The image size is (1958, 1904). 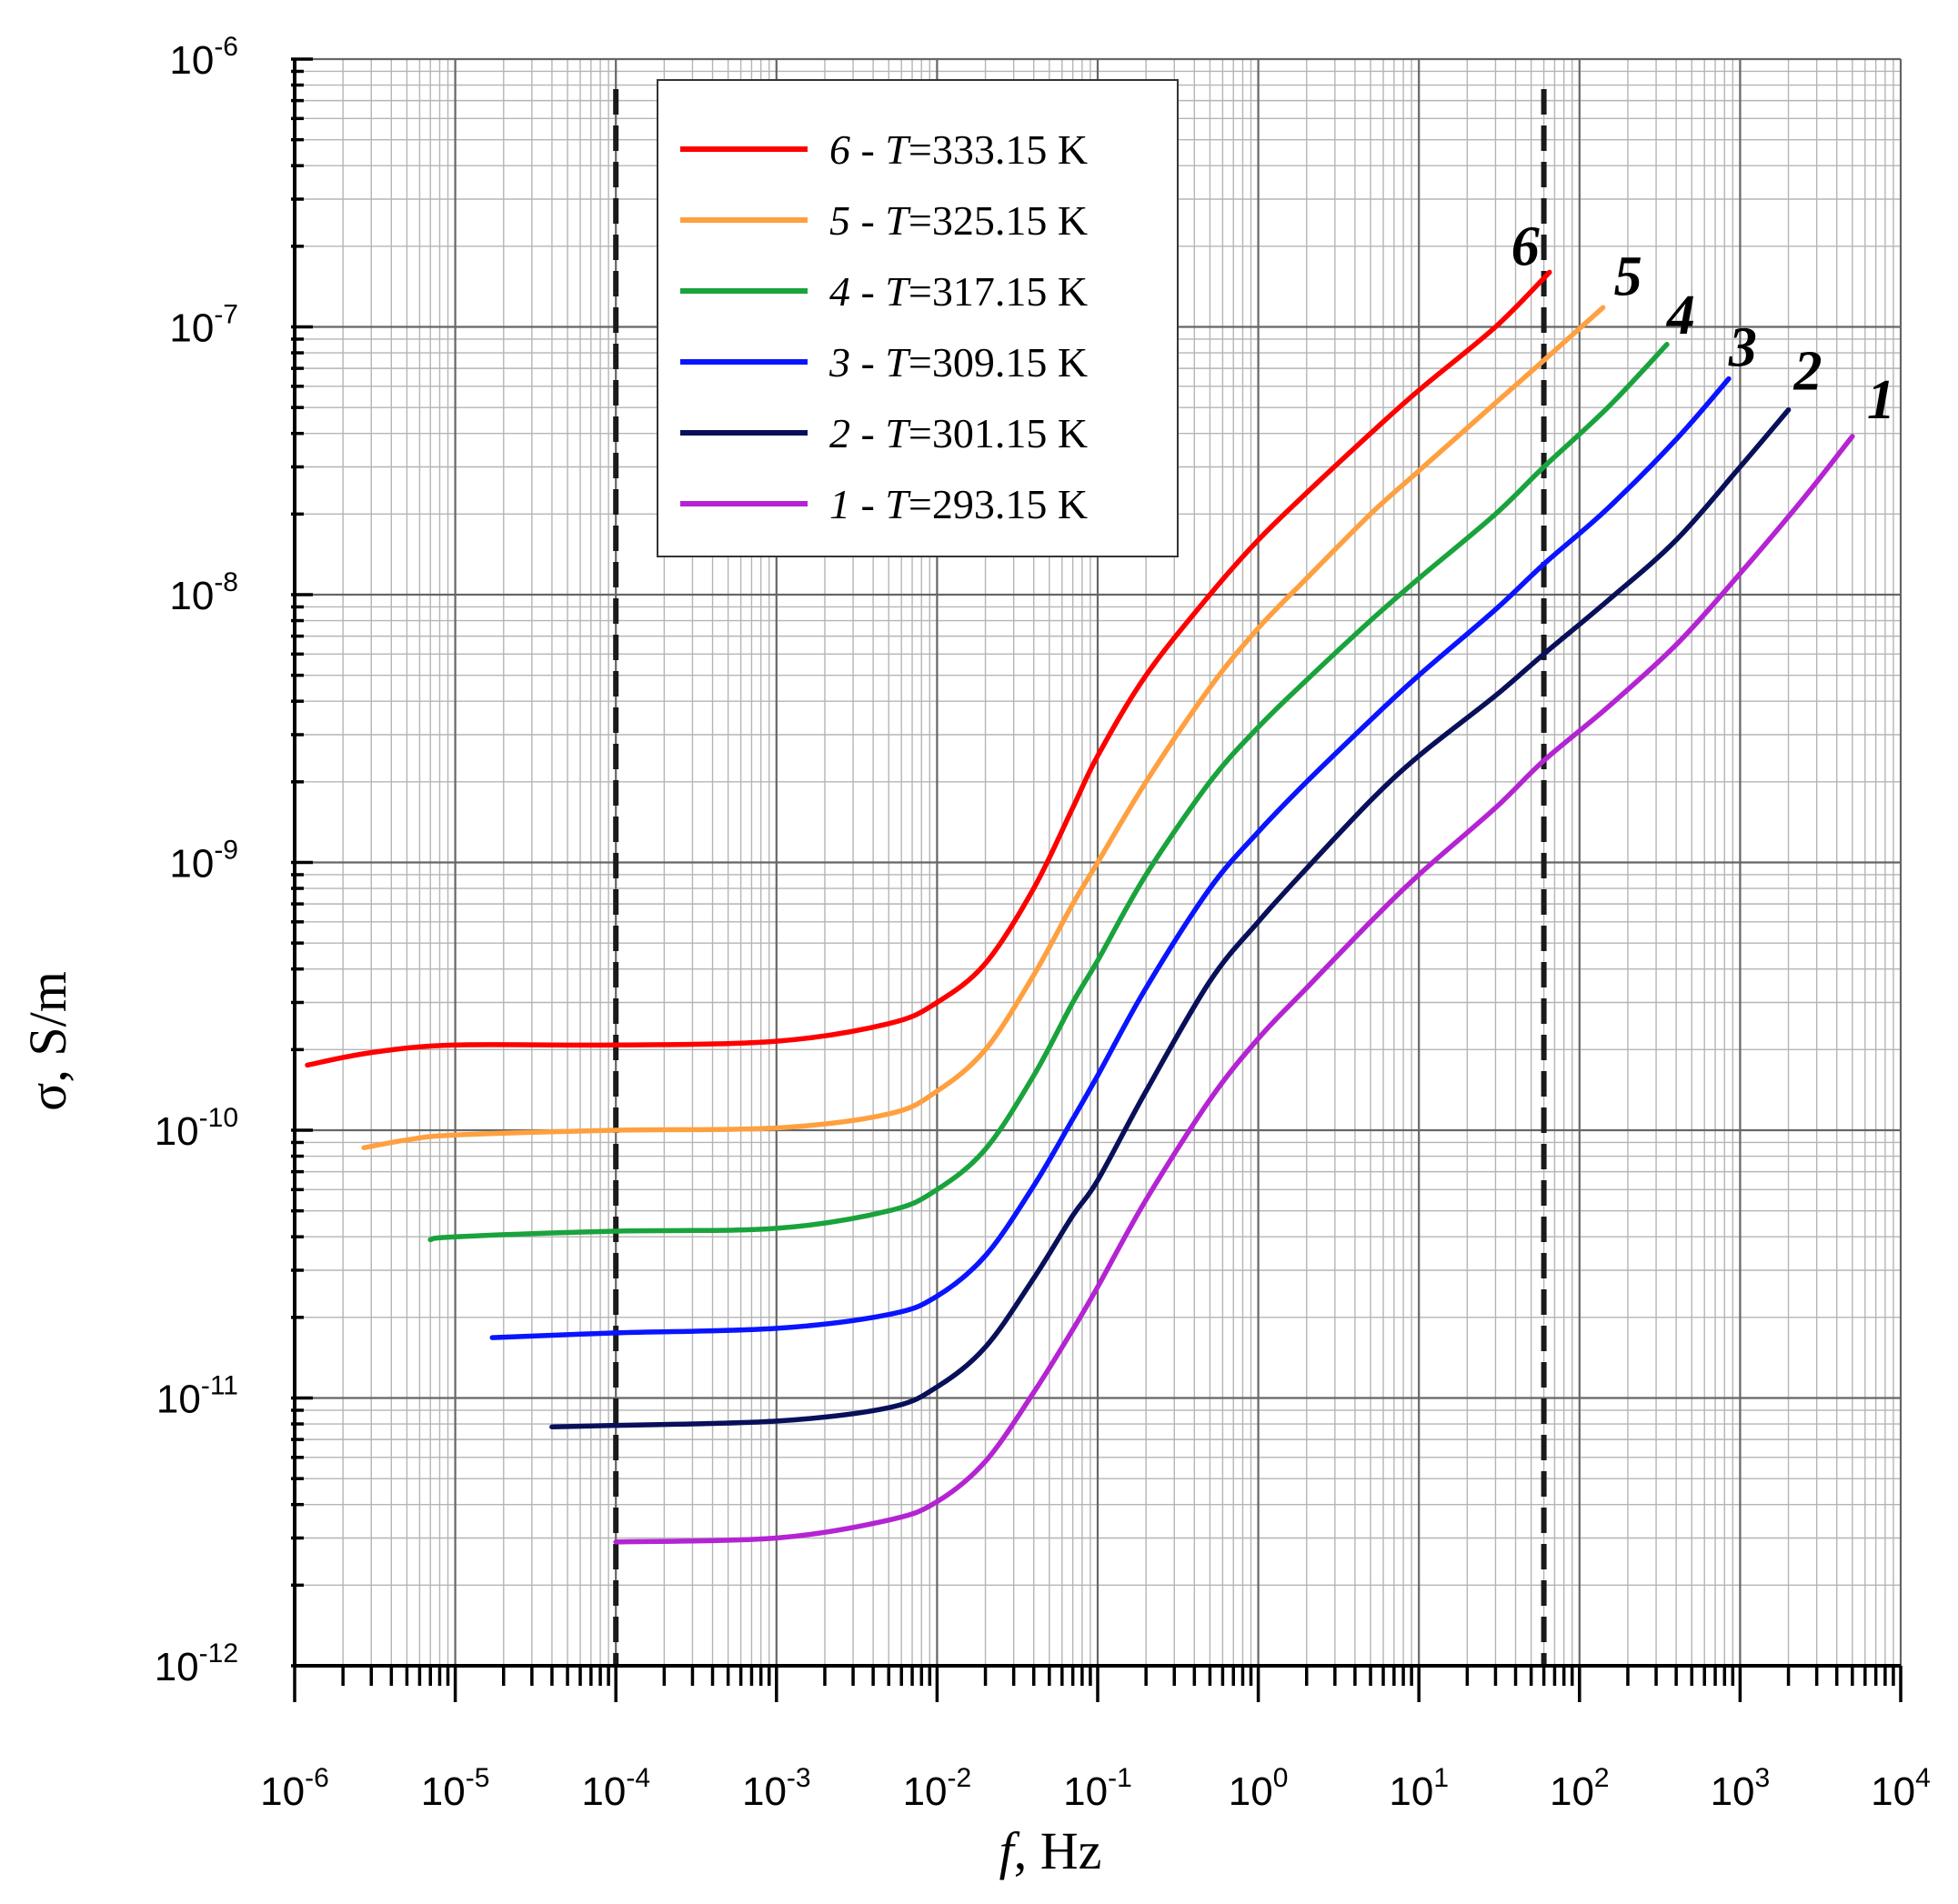 What do you see at coordinates (1628, 276) in the screenshot?
I see `curve-label-5: 5` at bounding box center [1628, 276].